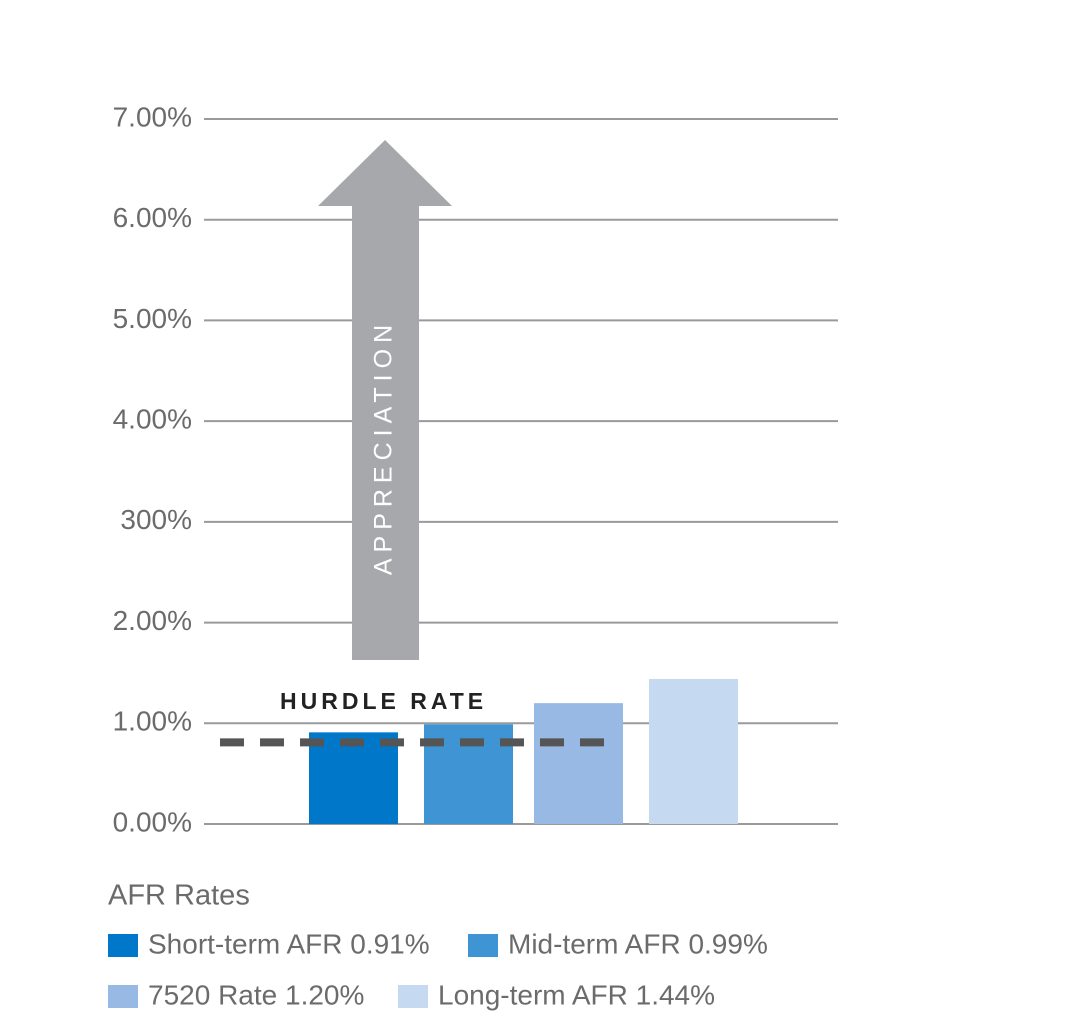  I want to click on y-tick-label: 300%, so click(156, 519).